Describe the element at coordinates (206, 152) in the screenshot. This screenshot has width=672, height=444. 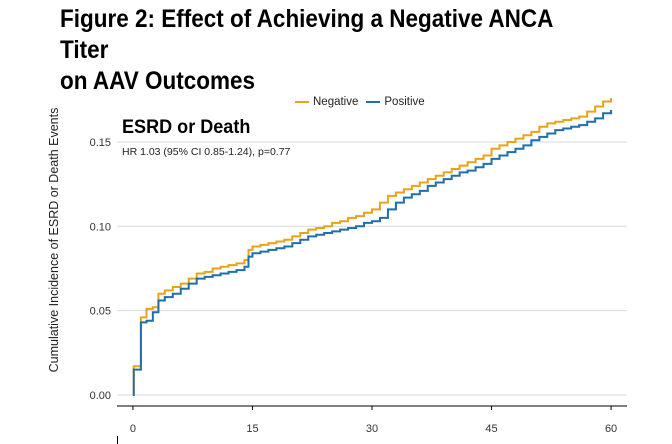
I see `panel-annotation-stats: HR 1.03 (95% CI 0.85-1.24), p=0.77` at that location.